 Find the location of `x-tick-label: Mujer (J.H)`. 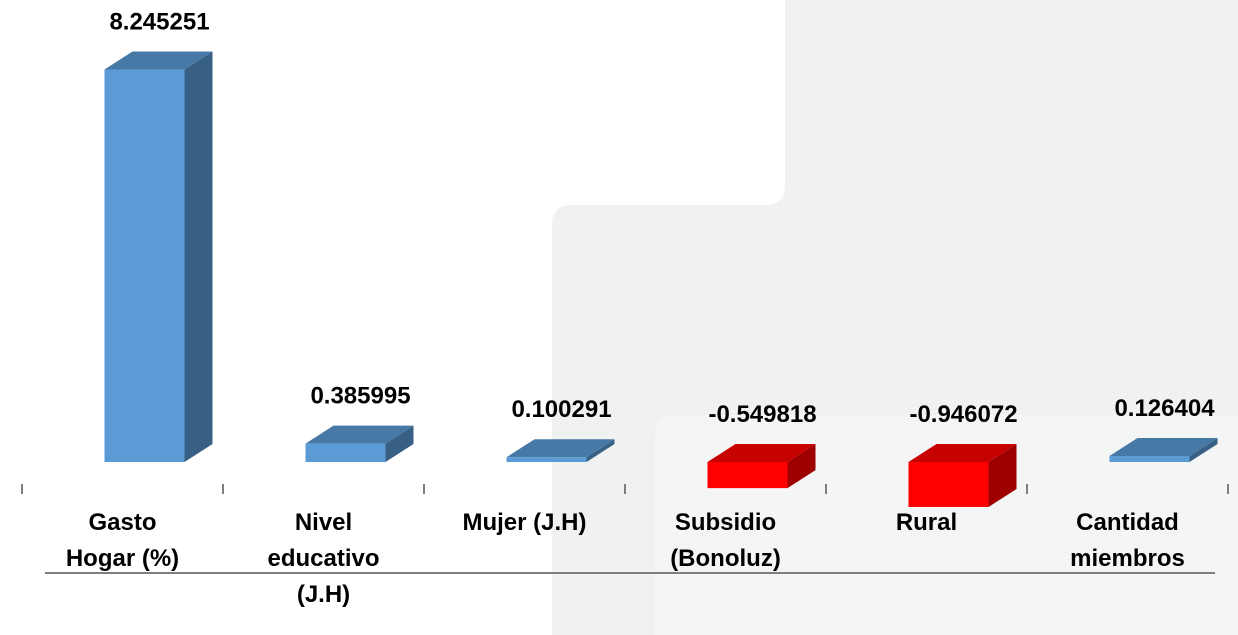

x-tick-label: Mujer (J.H) is located at coordinates (524, 522).